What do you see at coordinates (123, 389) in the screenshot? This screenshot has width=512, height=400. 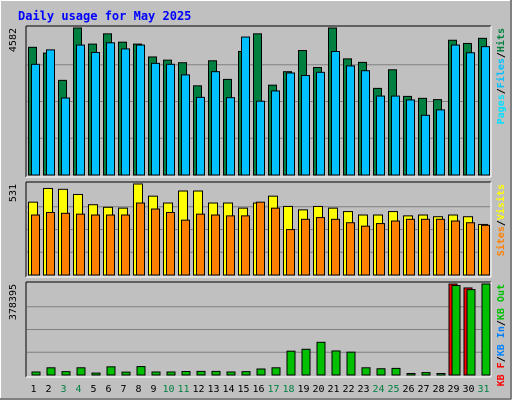 I see `x-tick-label: 7` at bounding box center [123, 389].